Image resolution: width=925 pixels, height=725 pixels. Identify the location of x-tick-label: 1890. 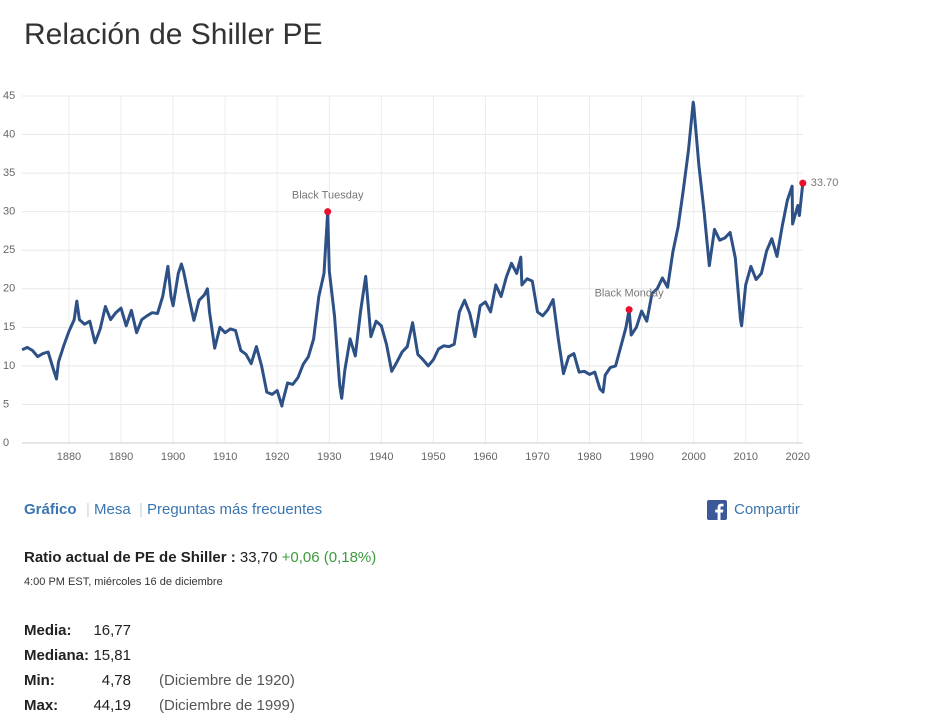
(121, 457).